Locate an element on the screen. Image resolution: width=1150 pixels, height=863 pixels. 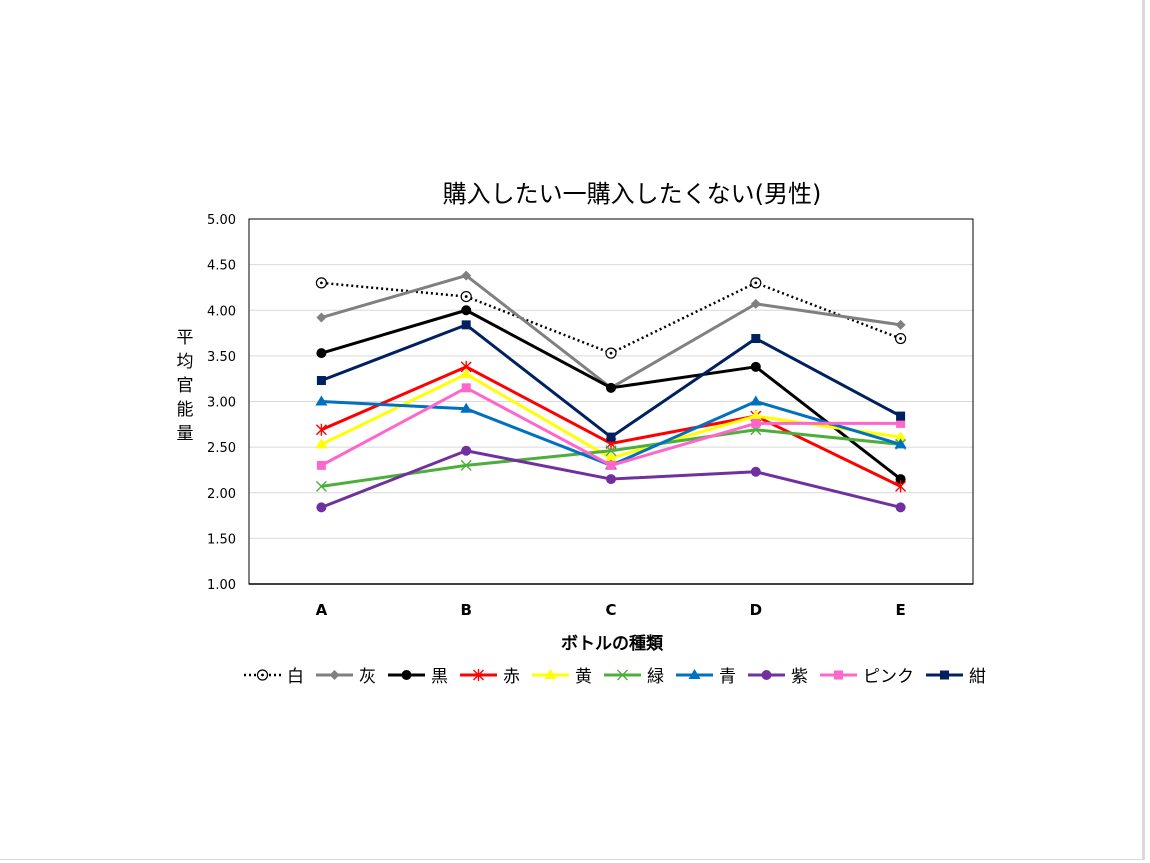
x-tick-label: C is located at coordinates (610, 610).